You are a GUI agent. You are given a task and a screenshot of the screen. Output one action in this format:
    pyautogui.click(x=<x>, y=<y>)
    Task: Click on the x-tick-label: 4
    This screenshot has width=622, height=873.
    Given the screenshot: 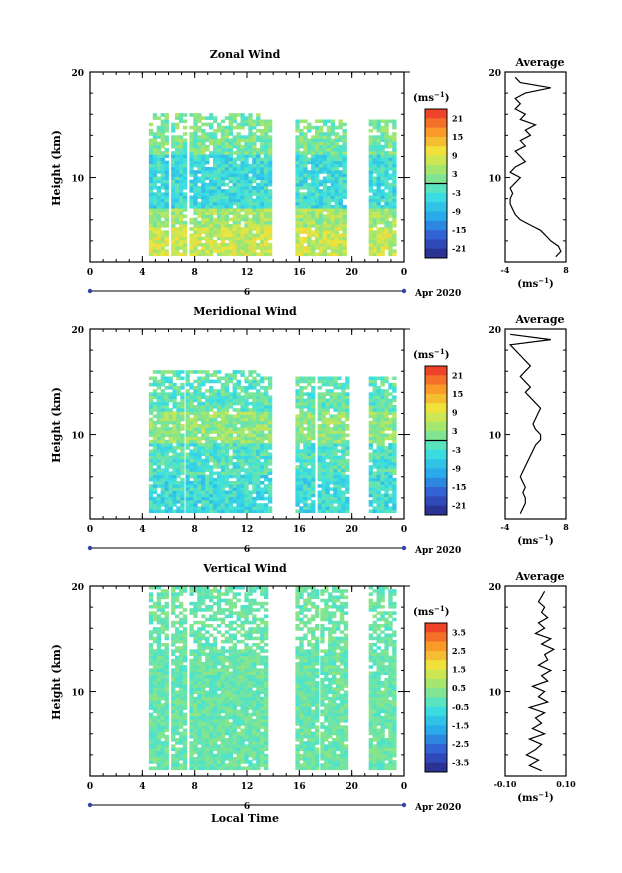 What is the action you would take?
    pyautogui.click(x=142, y=530)
    